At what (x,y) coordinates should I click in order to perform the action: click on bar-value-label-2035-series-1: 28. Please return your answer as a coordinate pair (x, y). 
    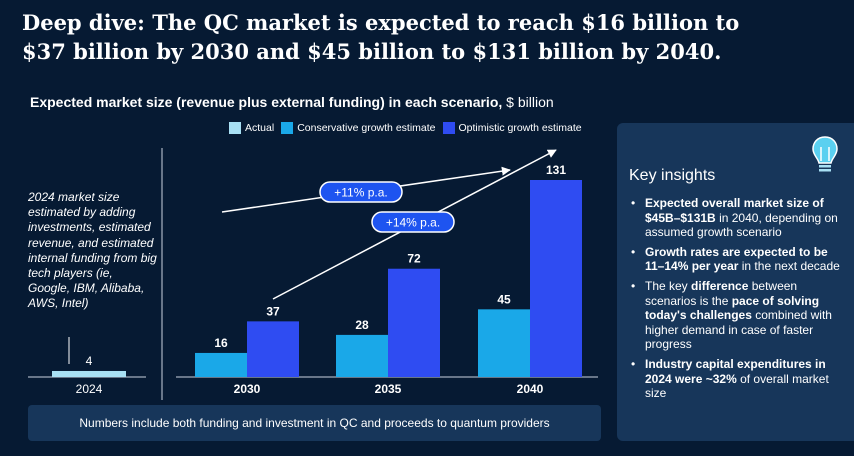
    Looking at the image, I should click on (362, 325).